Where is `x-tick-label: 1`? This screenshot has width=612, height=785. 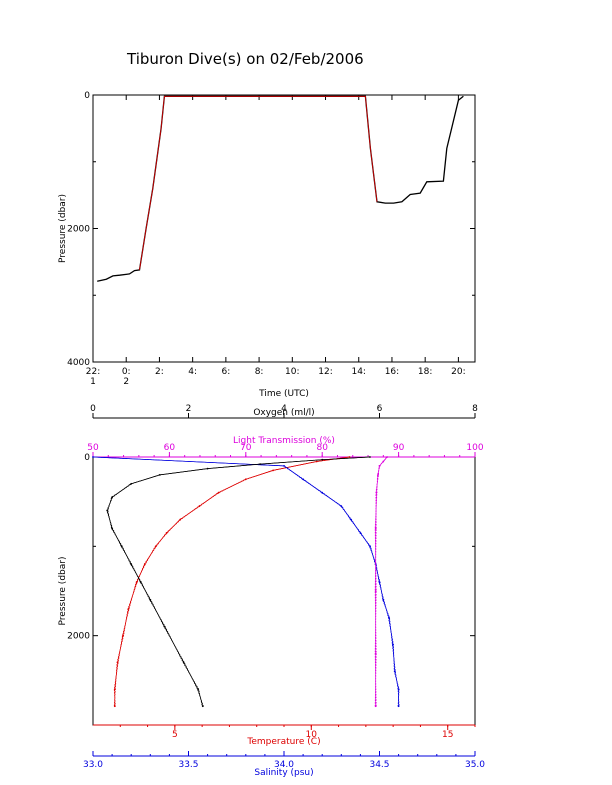
x-tick-label: 1 is located at coordinates (93, 382).